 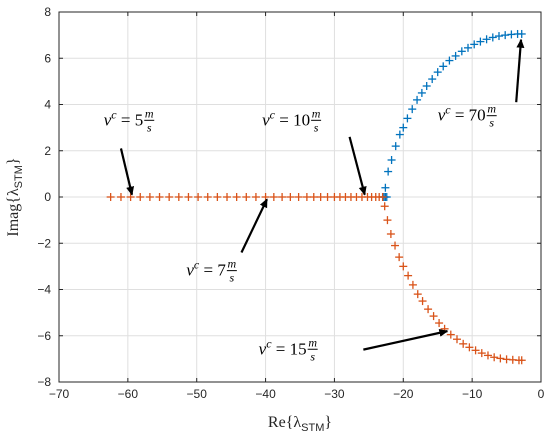 What do you see at coordinates (197, 394) in the screenshot?
I see `x-tick-label: −50` at bounding box center [197, 394].